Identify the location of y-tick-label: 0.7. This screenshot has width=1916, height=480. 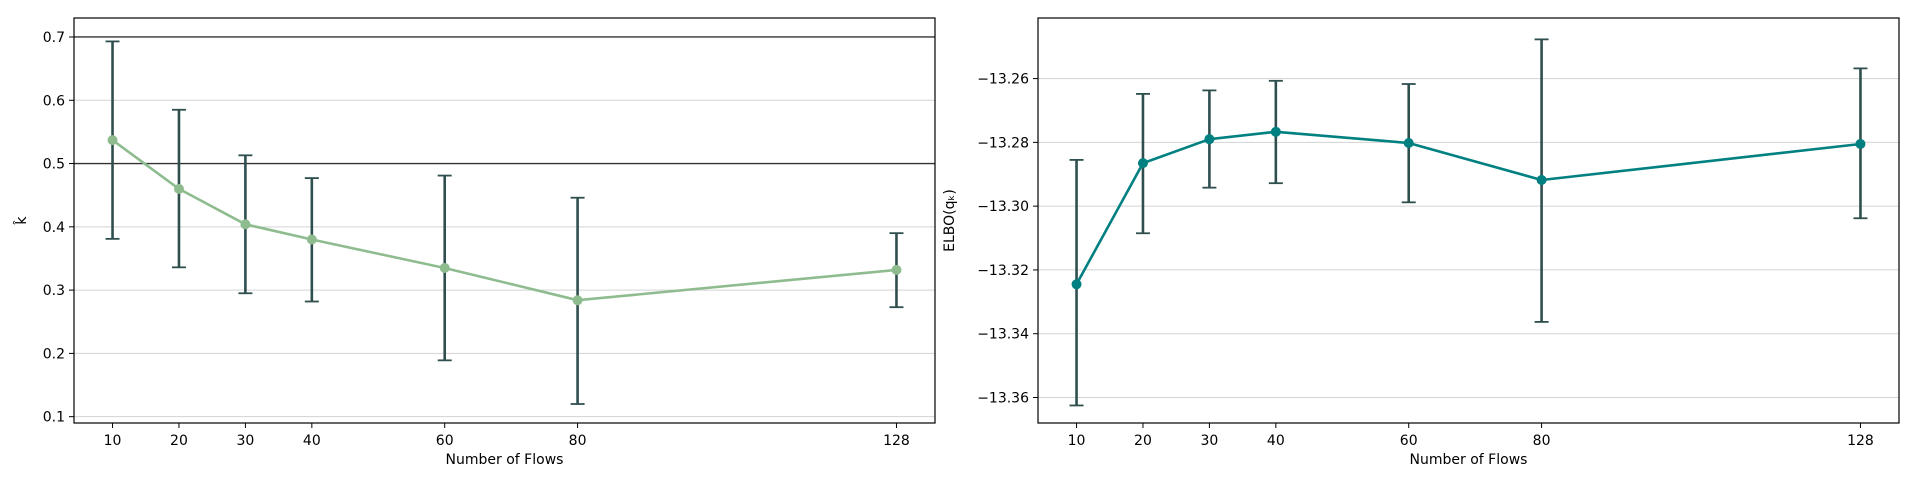
(54, 38).